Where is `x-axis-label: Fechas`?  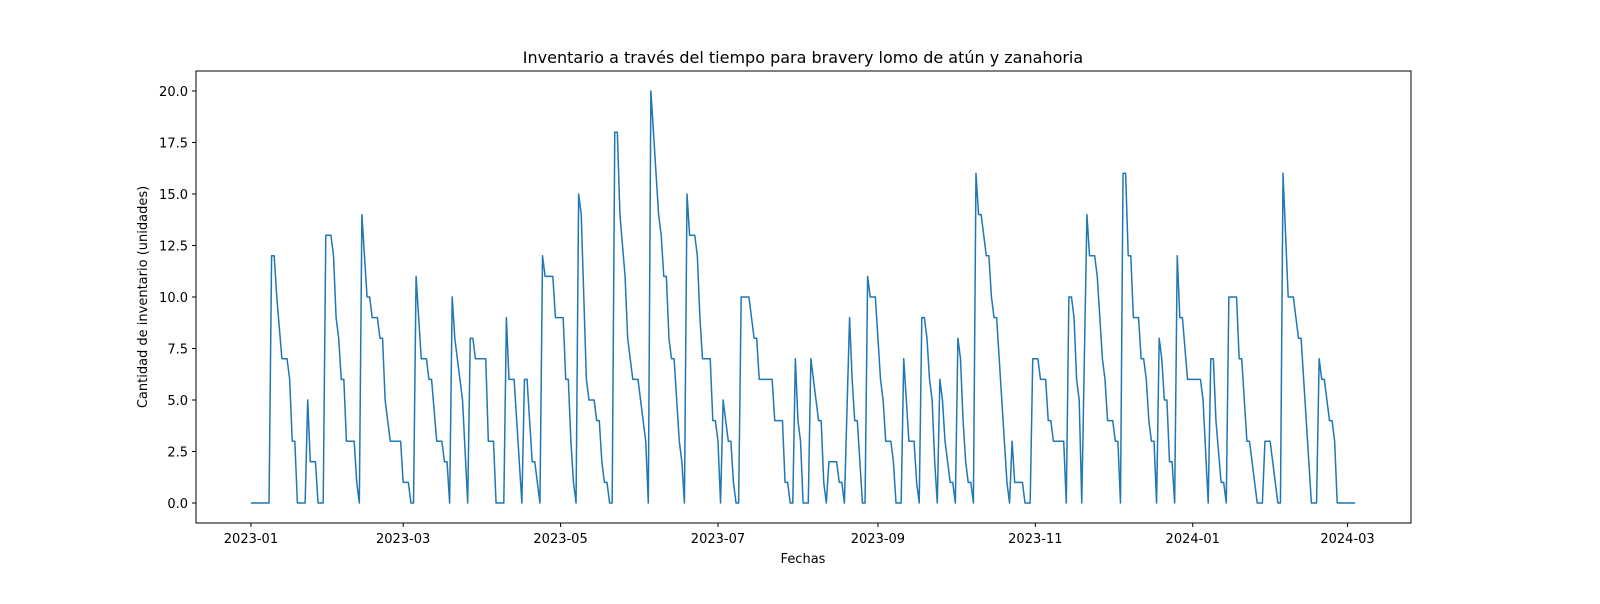
x-axis-label: Fechas is located at coordinates (803, 559).